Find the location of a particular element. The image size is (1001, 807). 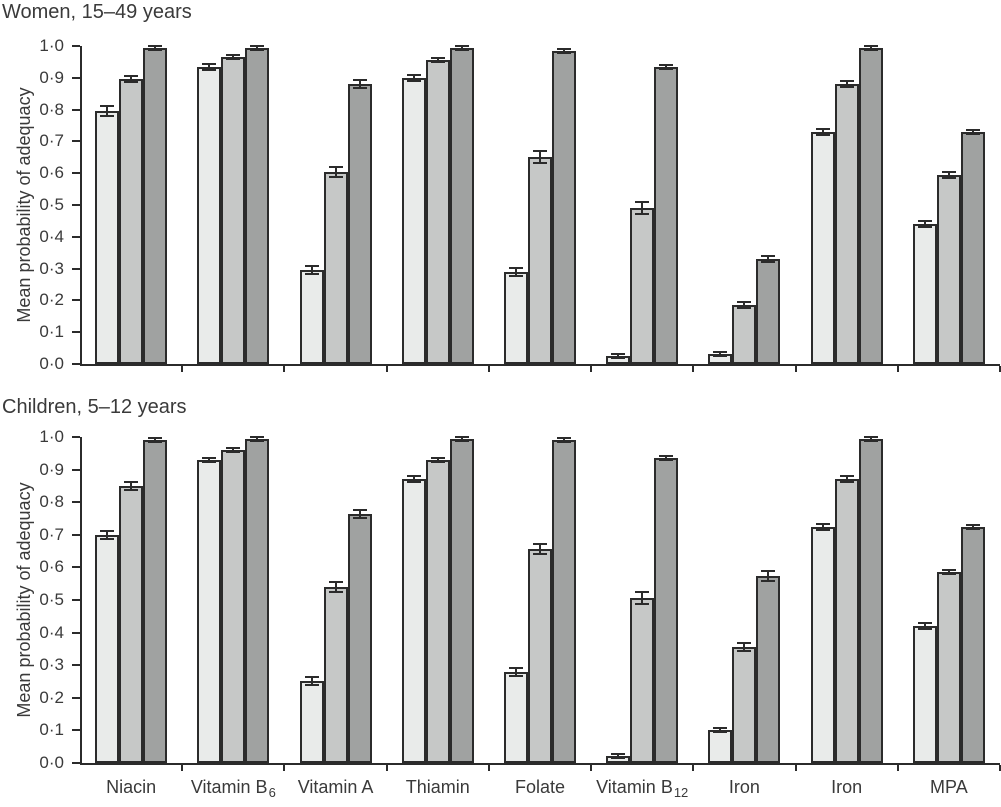

category-label: Vitamin B12 is located at coordinates (642, 788).